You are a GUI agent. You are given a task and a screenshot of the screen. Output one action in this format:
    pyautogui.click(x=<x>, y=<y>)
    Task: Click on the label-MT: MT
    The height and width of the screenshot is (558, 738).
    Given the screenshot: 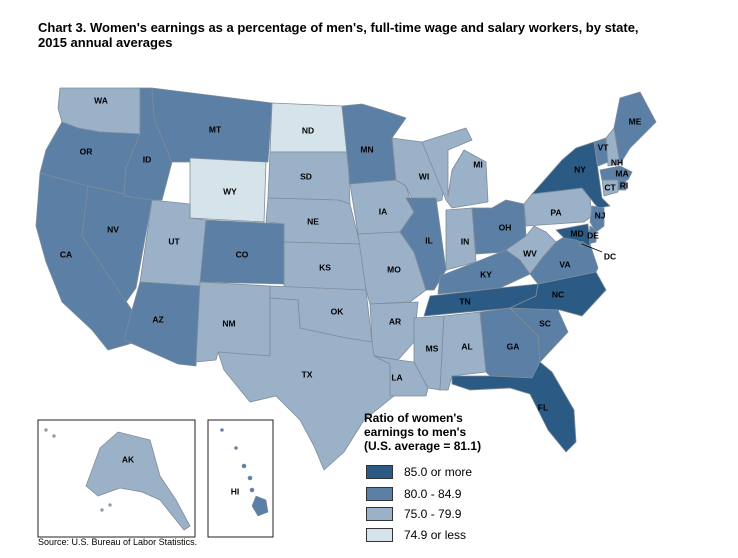 What is the action you would take?
    pyautogui.click(x=215, y=129)
    